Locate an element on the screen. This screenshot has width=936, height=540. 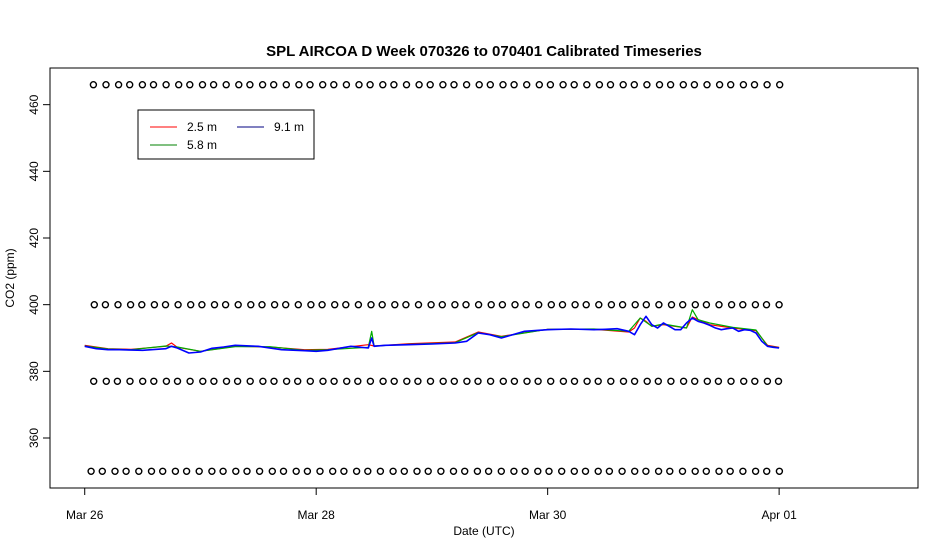
series-line-5-8-m is located at coordinates (432, 330).